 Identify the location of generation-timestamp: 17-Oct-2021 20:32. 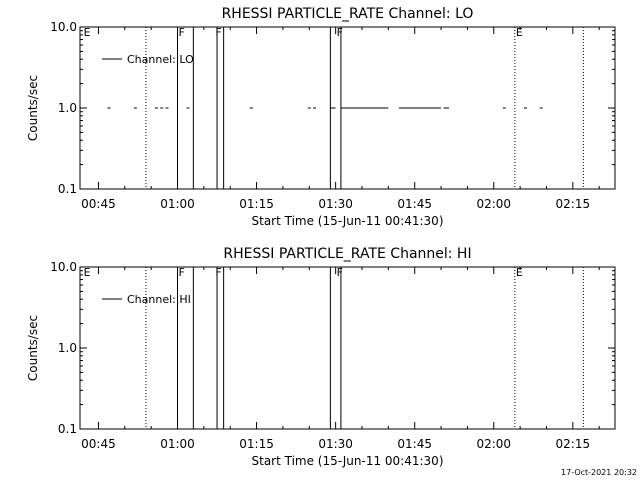
(599, 472).